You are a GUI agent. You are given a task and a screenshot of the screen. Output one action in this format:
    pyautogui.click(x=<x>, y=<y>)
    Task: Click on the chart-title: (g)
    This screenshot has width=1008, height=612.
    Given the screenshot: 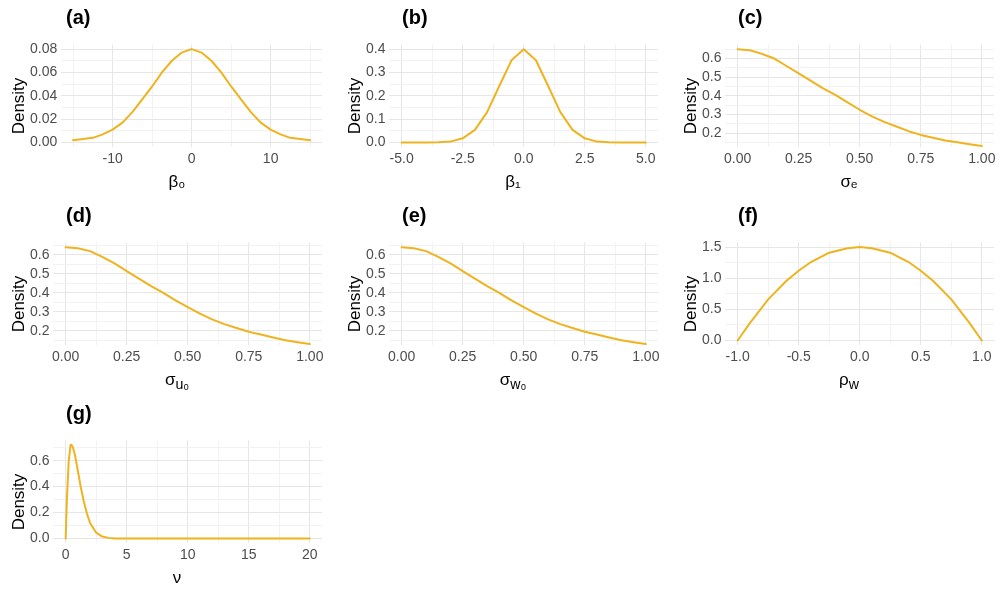 What is the action you would take?
    pyautogui.click(x=79, y=413)
    